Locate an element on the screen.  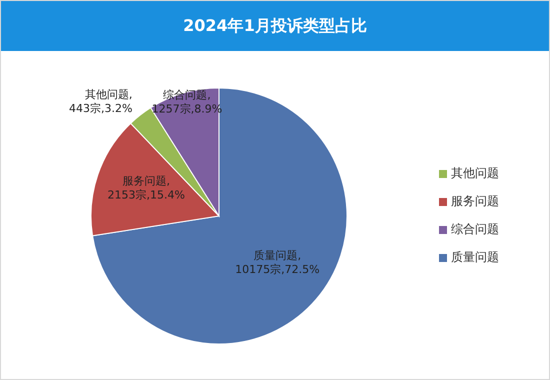
data-label: 服务问题, 2153宗,15.4% is located at coordinates (146, 188).